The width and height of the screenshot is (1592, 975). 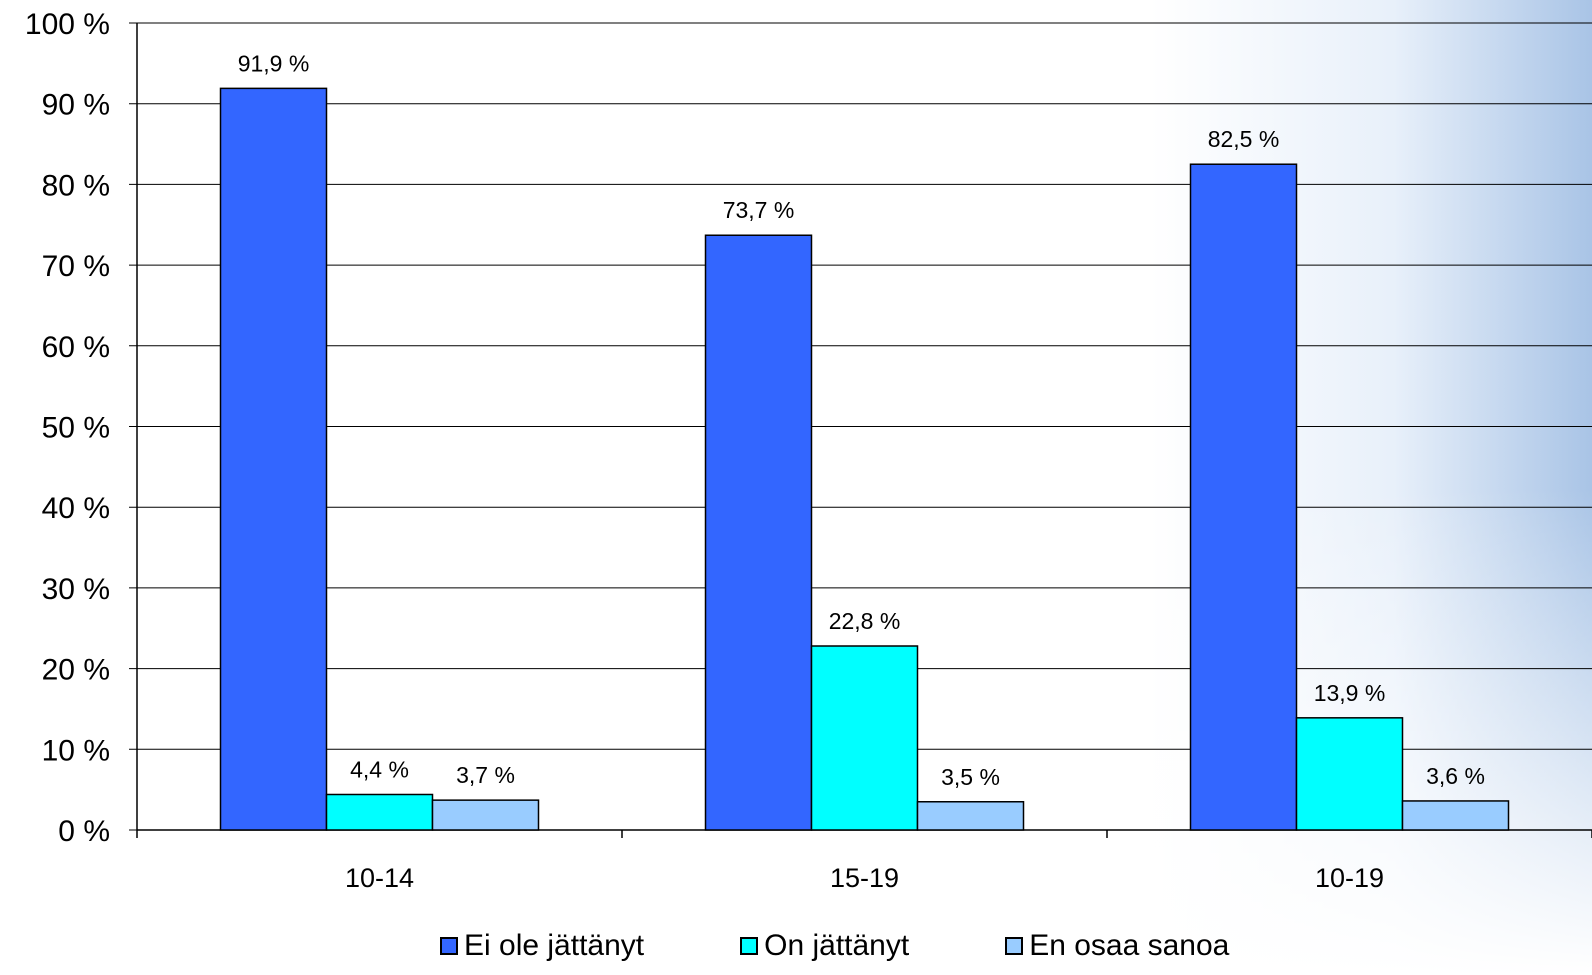 What do you see at coordinates (67, 24) in the screenshot?
I see `y-tick-label: 100 %` at bounding box center [67, 24].